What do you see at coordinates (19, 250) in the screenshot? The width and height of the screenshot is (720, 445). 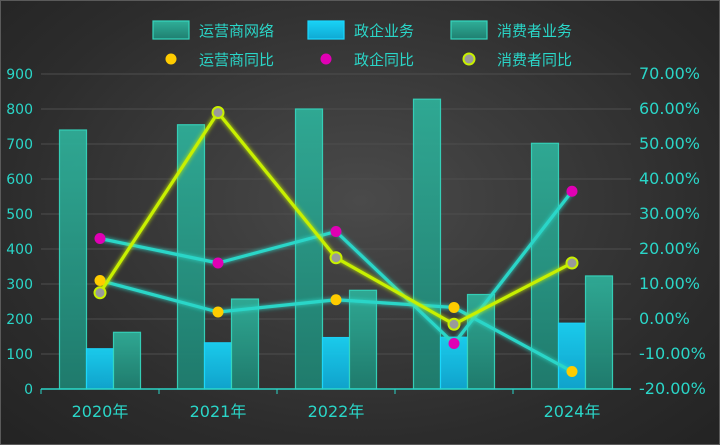 I see `y-left-tick-label: 400` at bounding box center [19, 250].